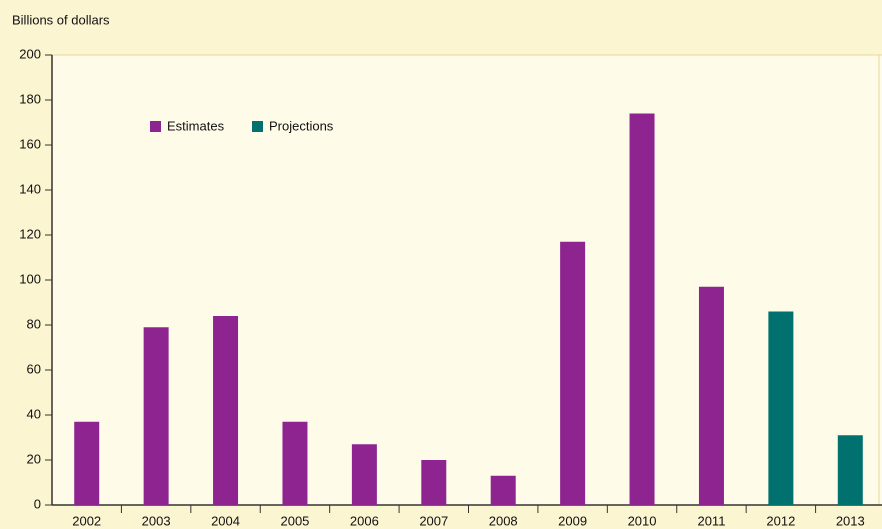 The image size is (882, 529). I want to click on x-tick-label: 2013, so click(850, 520).